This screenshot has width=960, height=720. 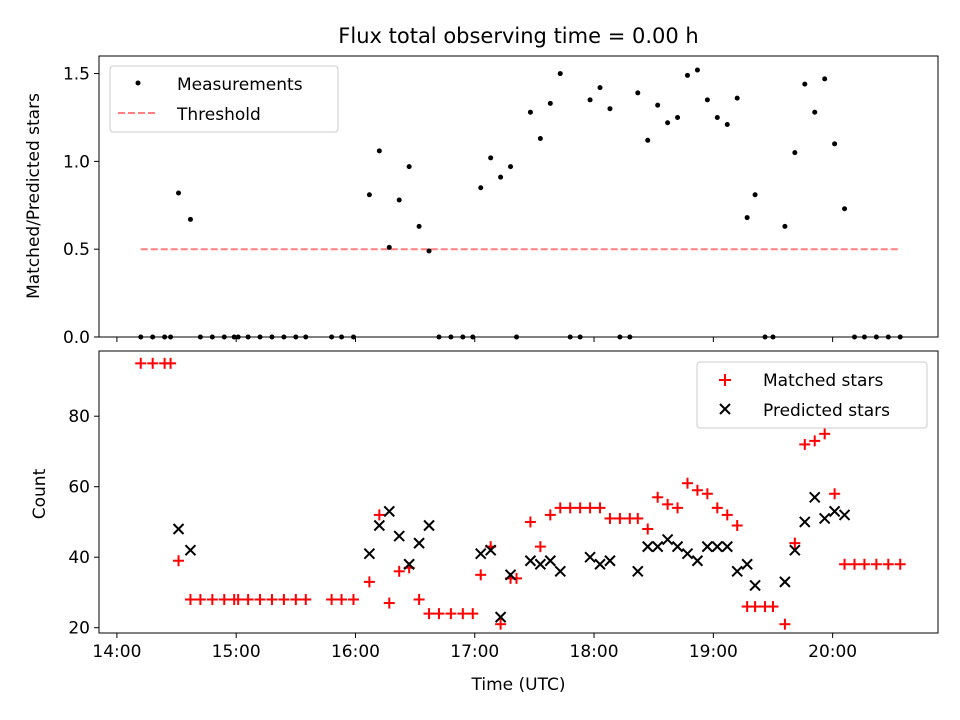 What do you see at coordinates (725, 380) in the screenshot?
I see `legend-matched-marker` at bounding box center [725, 380].